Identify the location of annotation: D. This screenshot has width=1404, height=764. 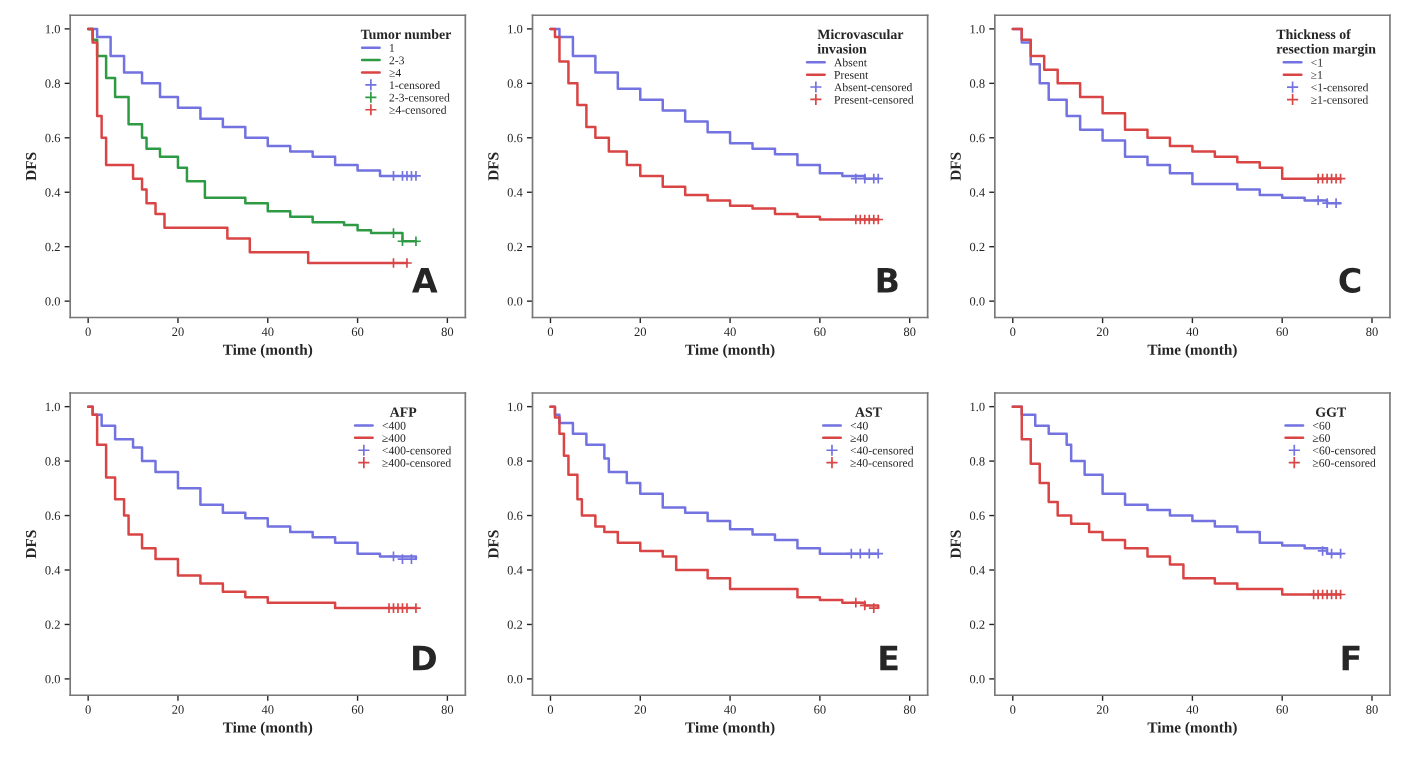
(424, 658).